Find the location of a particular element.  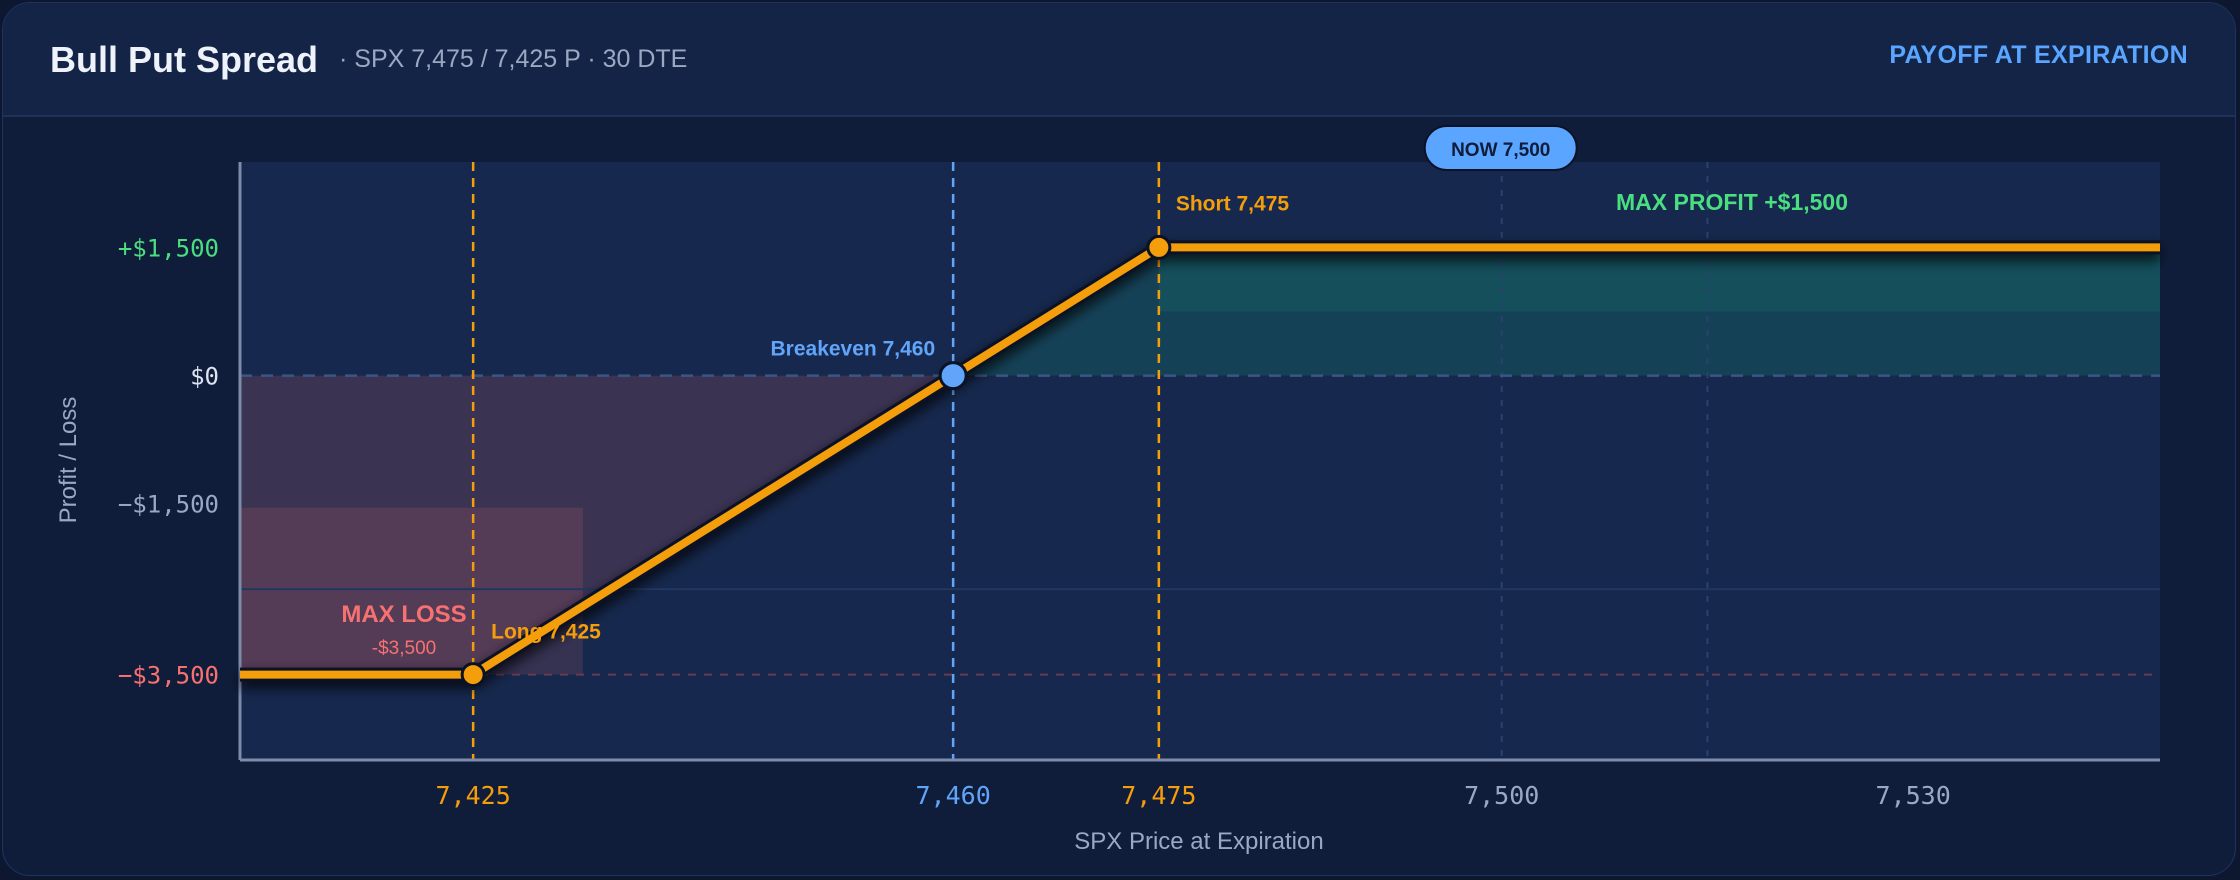

profit-region is located at coordinates (1557, 311).